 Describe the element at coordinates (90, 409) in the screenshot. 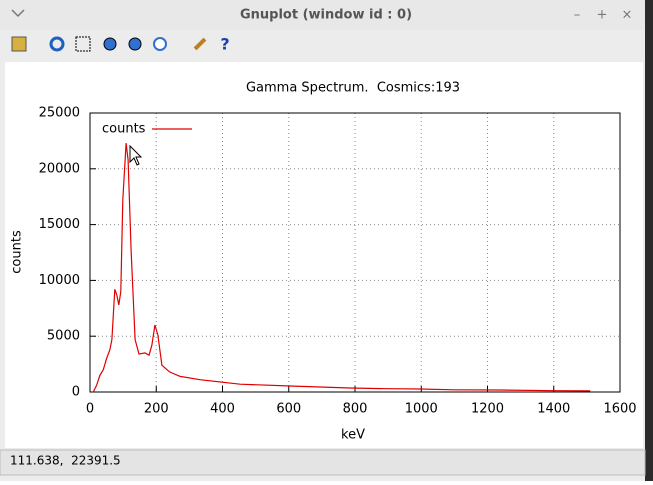

I see `x-tick-label: 0` at that location.